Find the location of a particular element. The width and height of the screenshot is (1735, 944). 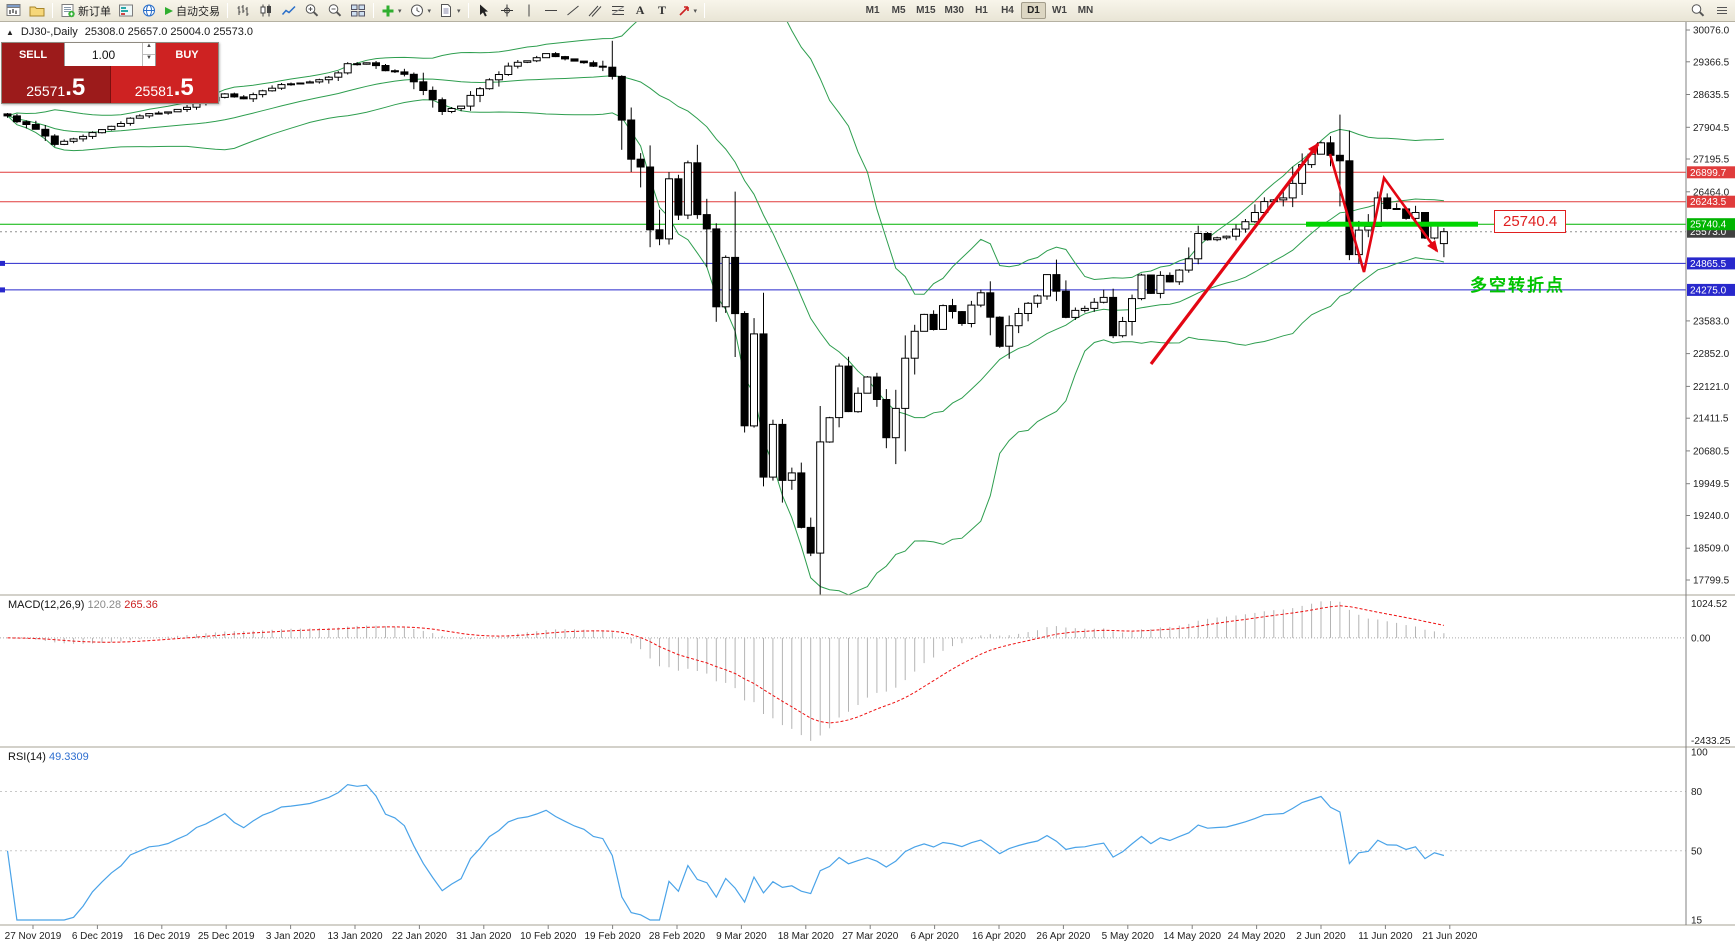

buy-price: 25581.5 is located at coordinates (163, 84).